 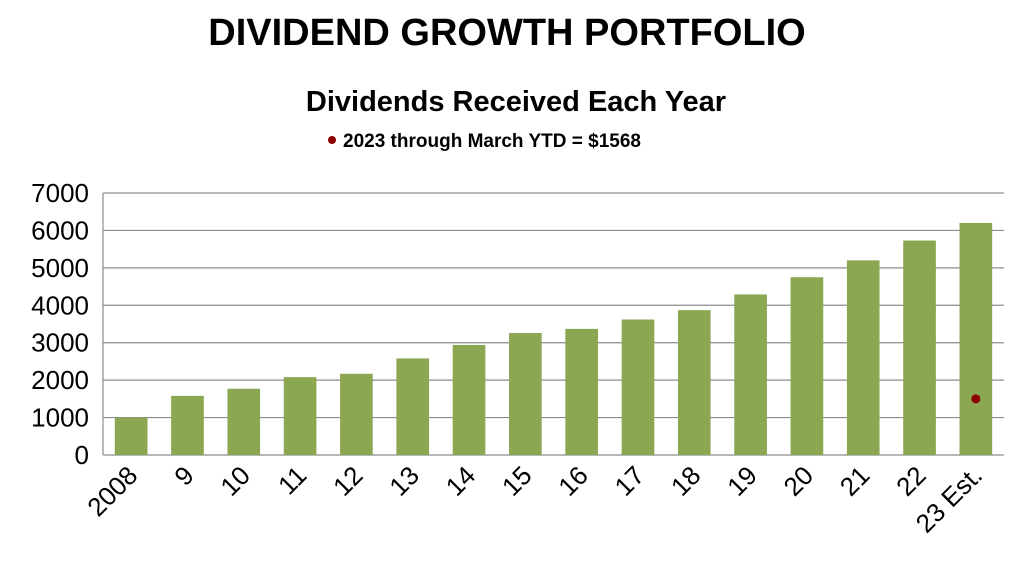 I want to click on x-tick-label: 14, so click(x=461, y=481).